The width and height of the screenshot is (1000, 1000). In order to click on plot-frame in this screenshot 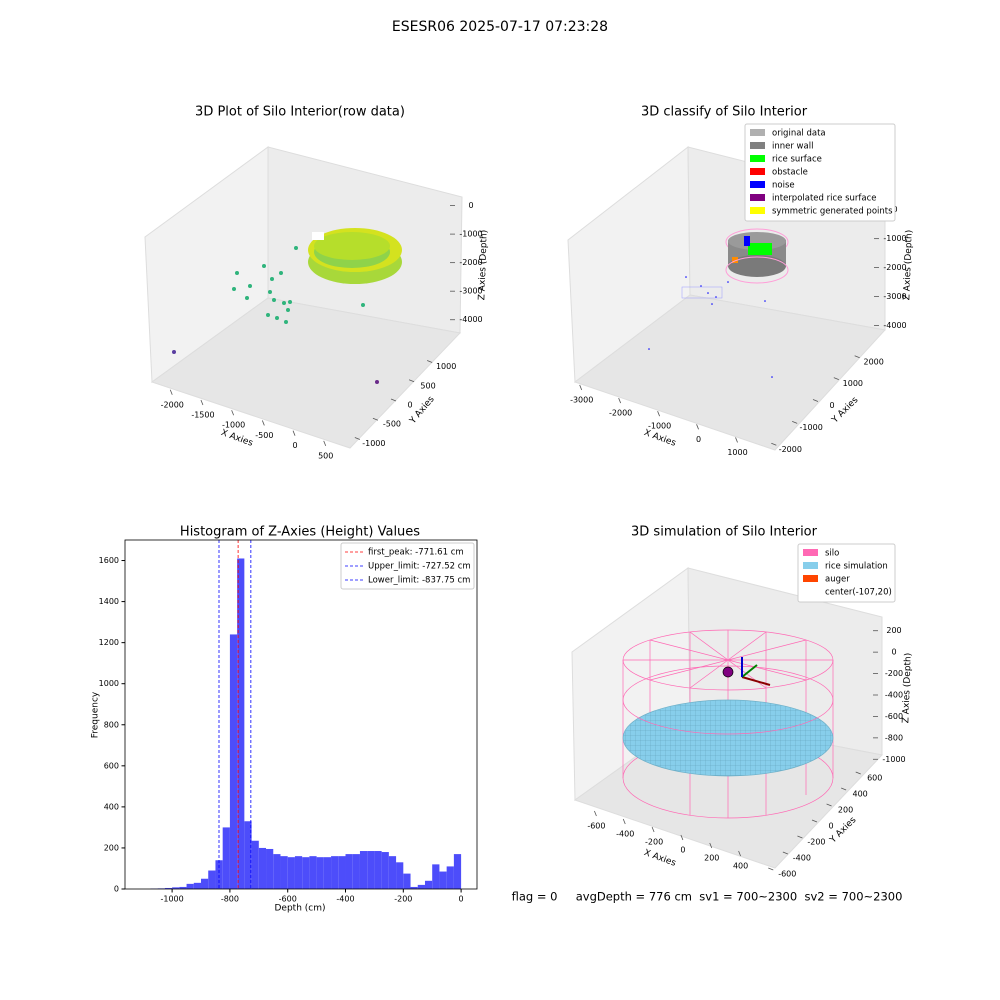, I will do `click(301, 714)`.